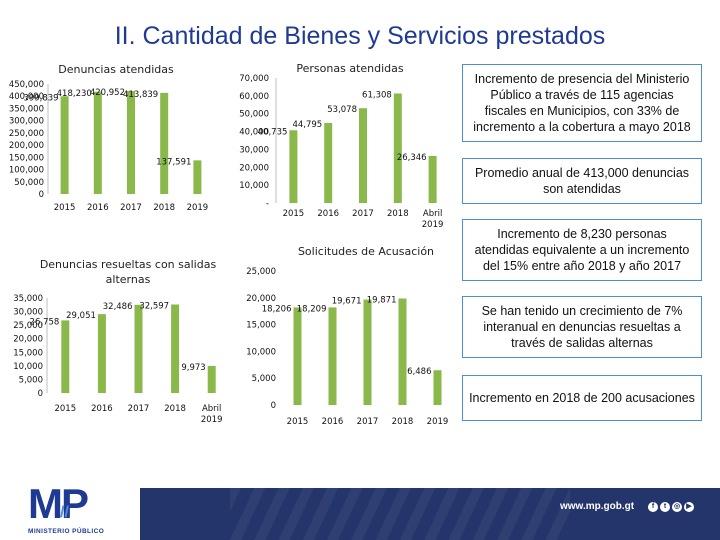  Describe the element at coordinates (349, 68) in the screenshot. I see `chart-title-personas: Personas atendidas` at that location.